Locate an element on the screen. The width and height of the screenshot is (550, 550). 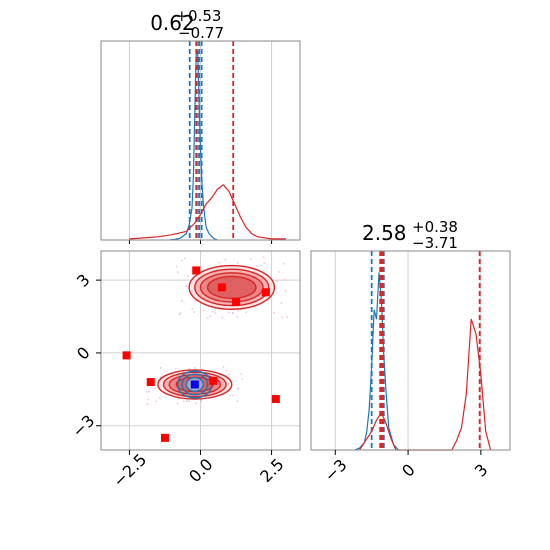
panel-3-xtick-label: 0 is located at coordinates (408, 470).